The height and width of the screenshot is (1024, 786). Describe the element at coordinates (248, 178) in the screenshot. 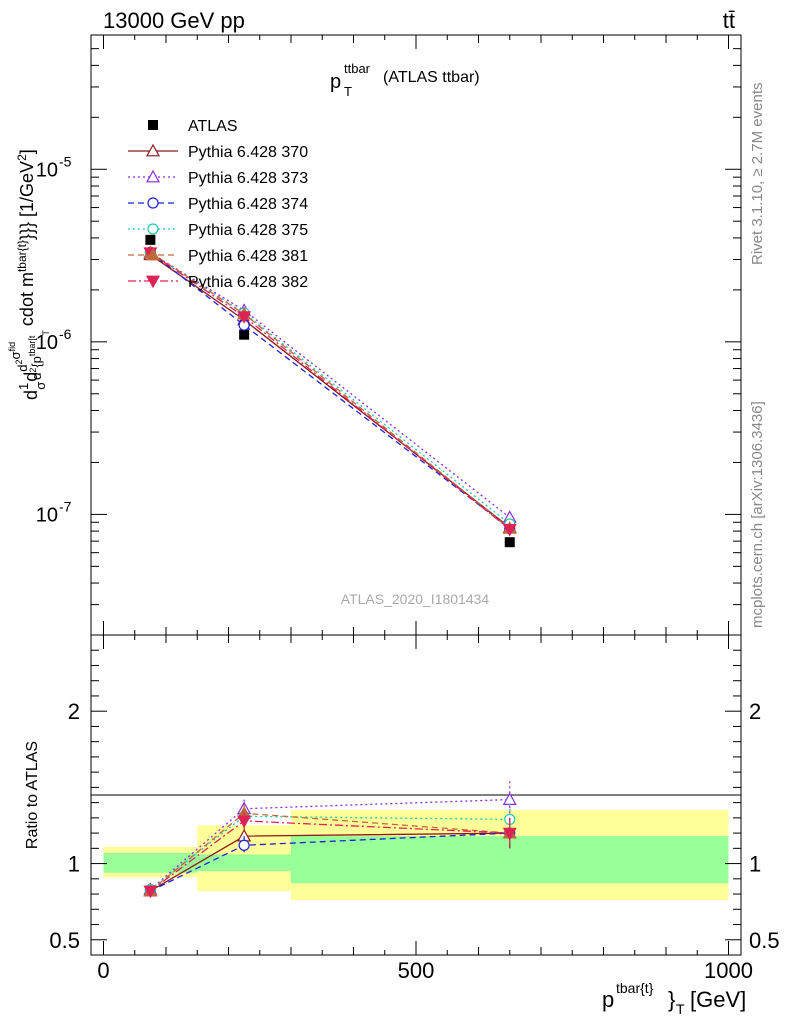

I see `legend-label: Pythia 6.428 373` at that location.